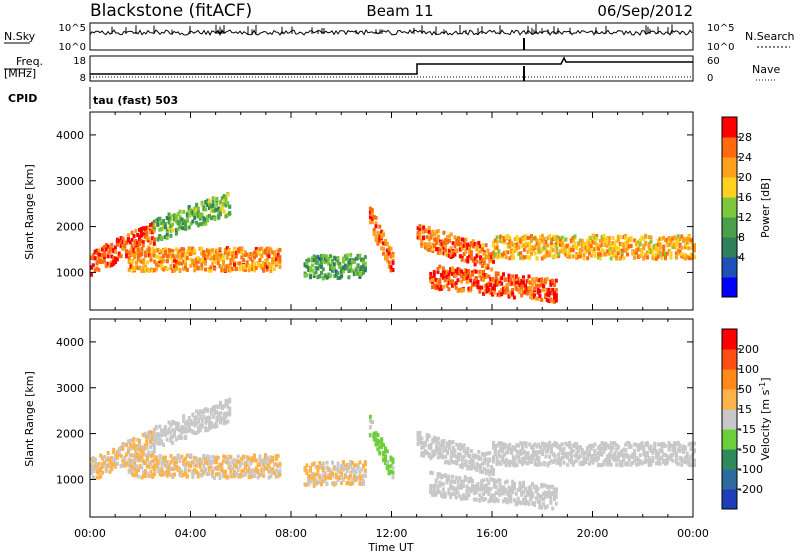 Image resolution: width=800 pixels, height=554 pixels. Describe the element at coordinates (70, 227) in the screenshot. I see `power-ytick-label: 2000` at that location.